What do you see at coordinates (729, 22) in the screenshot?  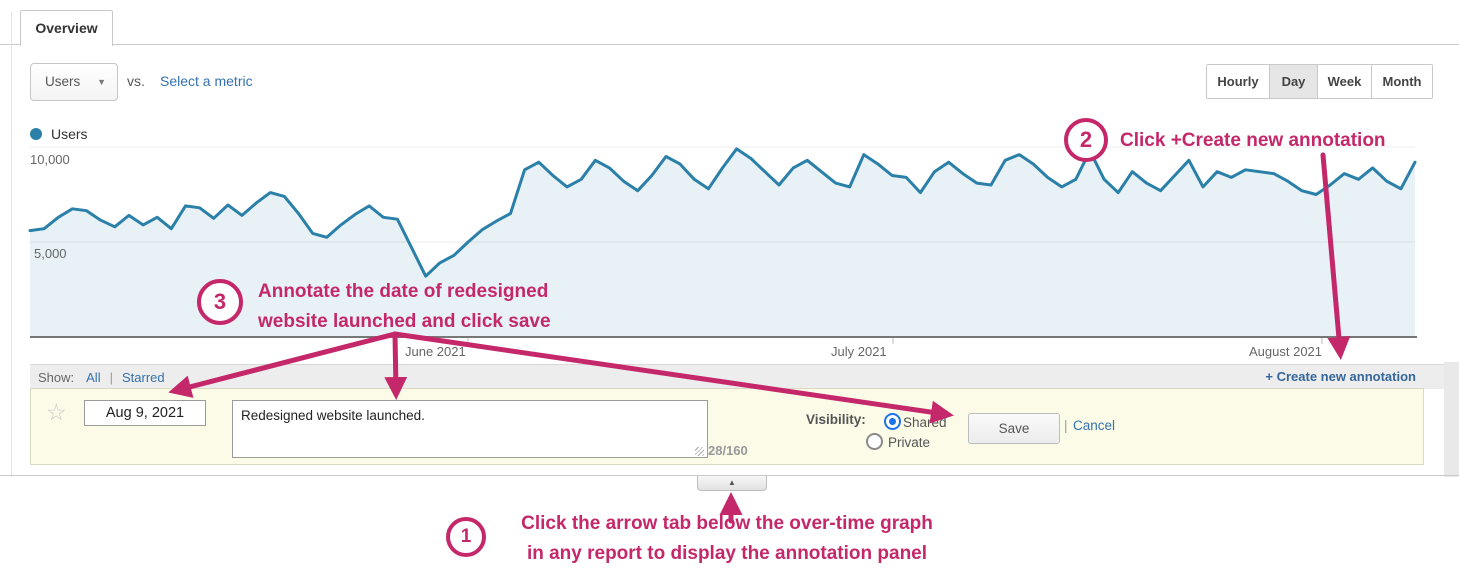 I see `tab-strip` at bounding box center [729, 22].